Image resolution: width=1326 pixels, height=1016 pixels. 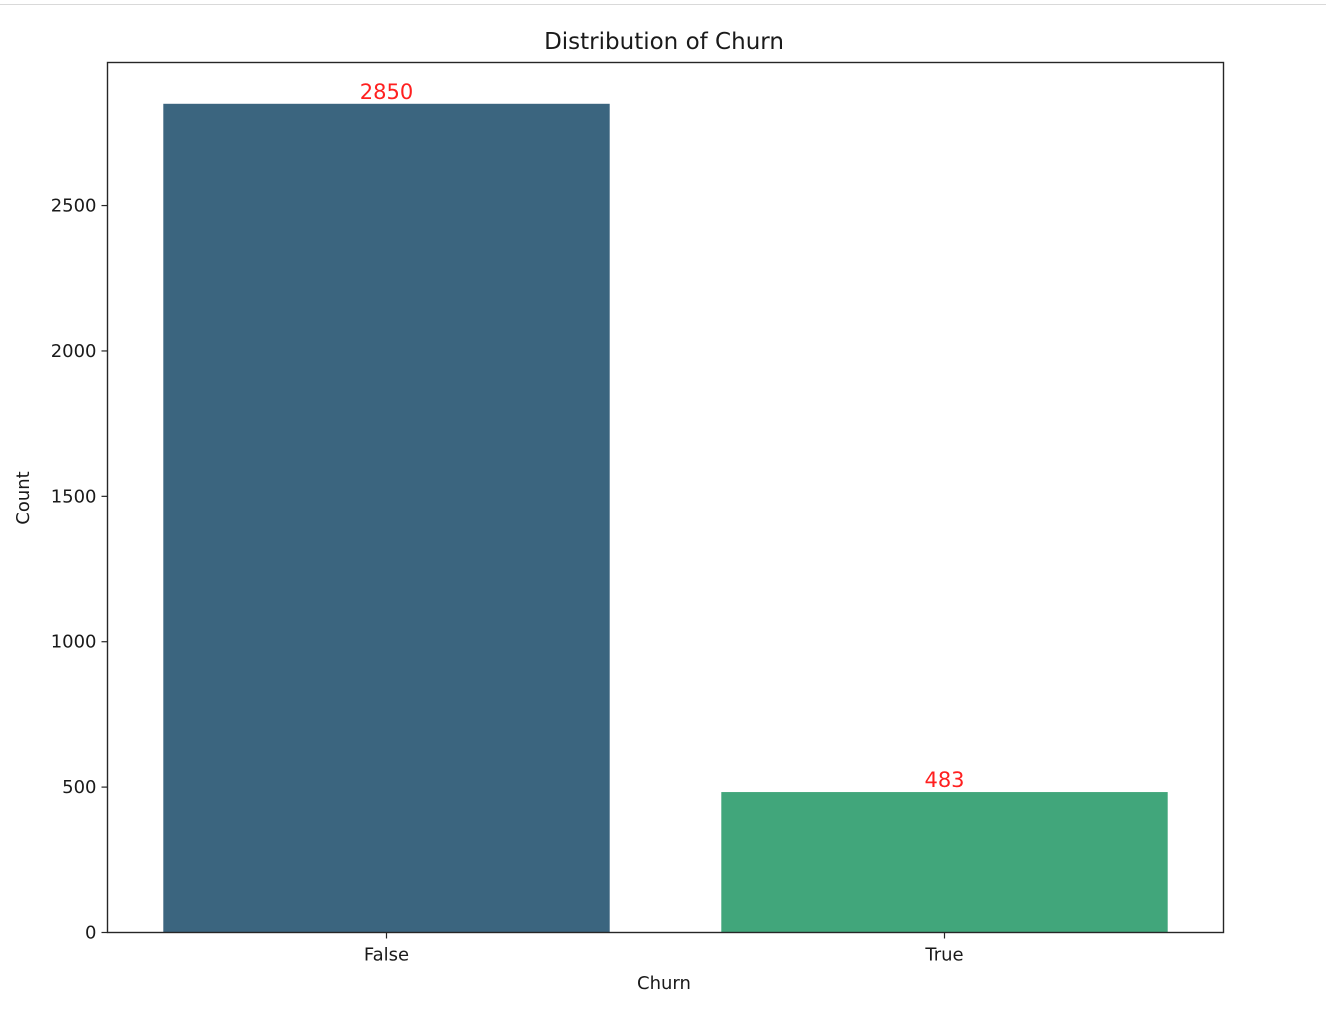 I want to click on y-tick-label: 500, so click(x=79, y=787).